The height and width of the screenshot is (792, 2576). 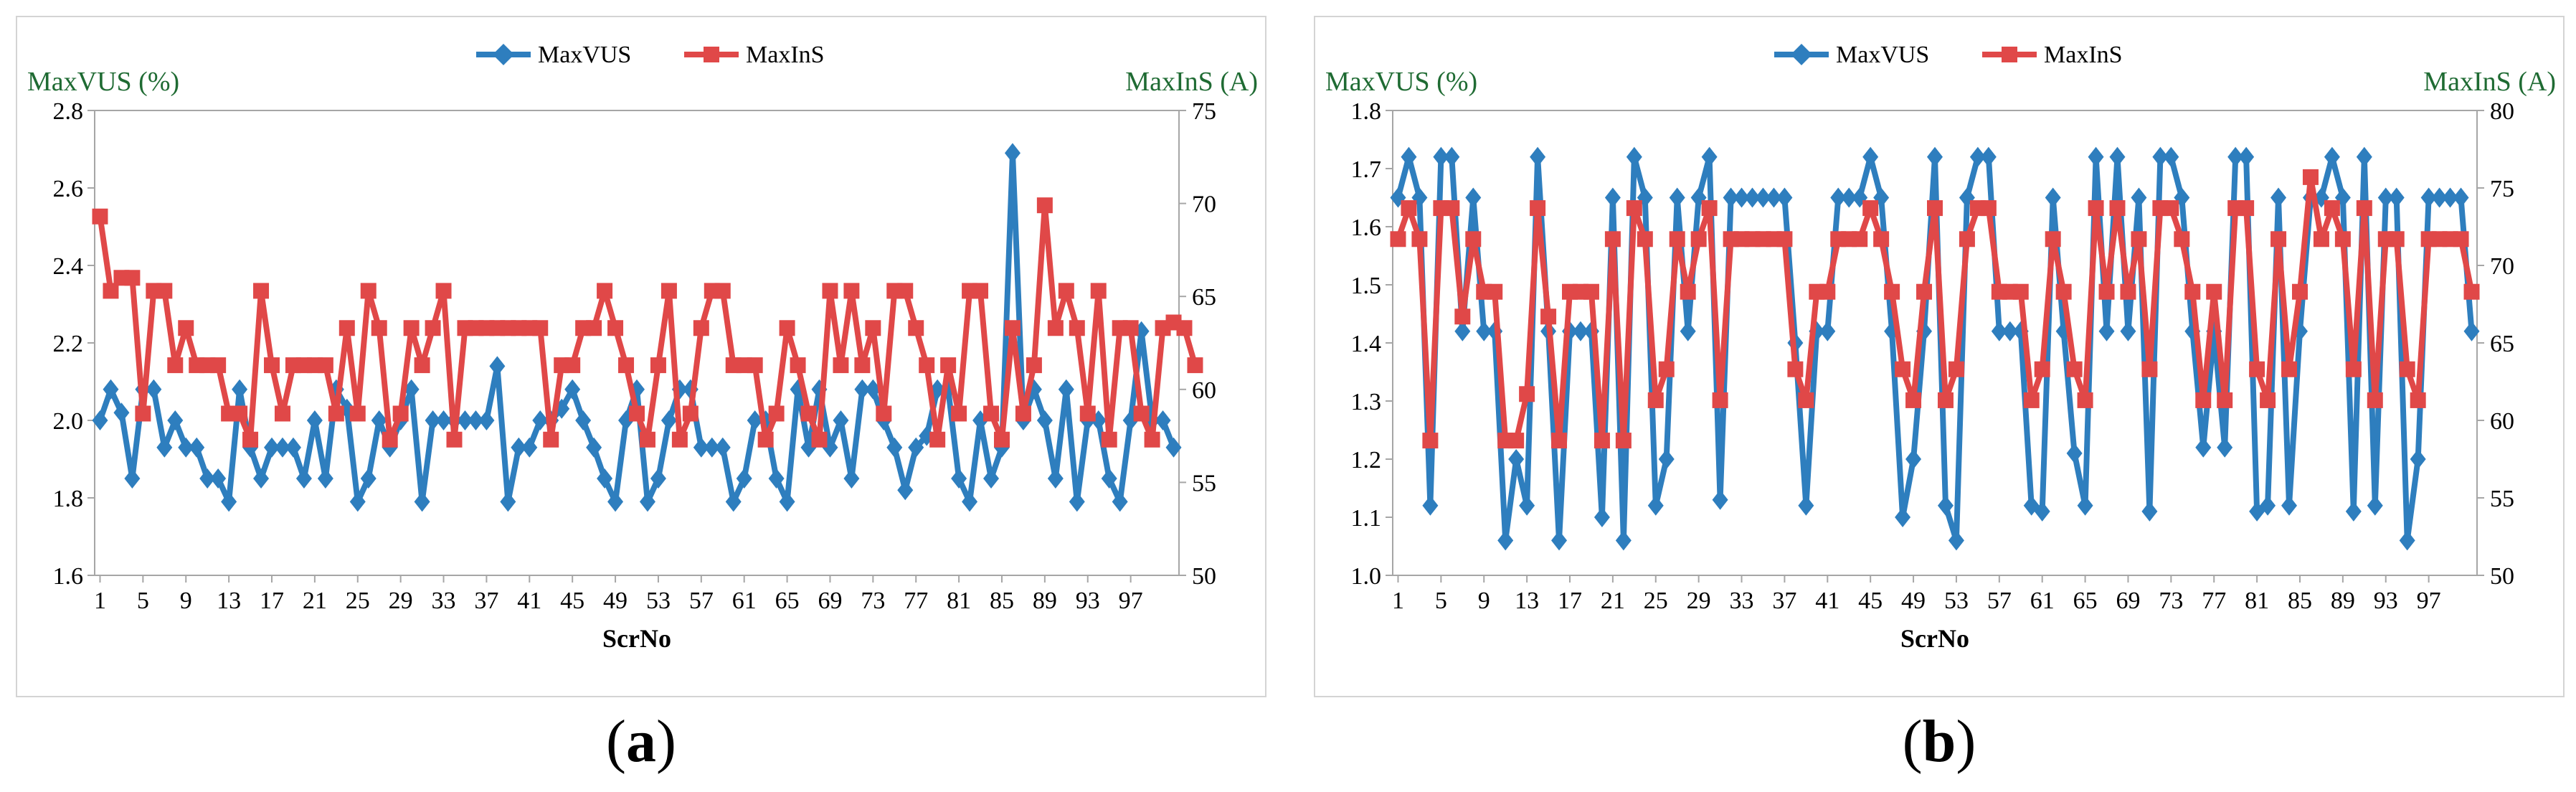 What do you see at coordinates (1570, 601) in the screenshot?
I see `x-axis-tick-label: 17` at bounding box center [1570, 601].